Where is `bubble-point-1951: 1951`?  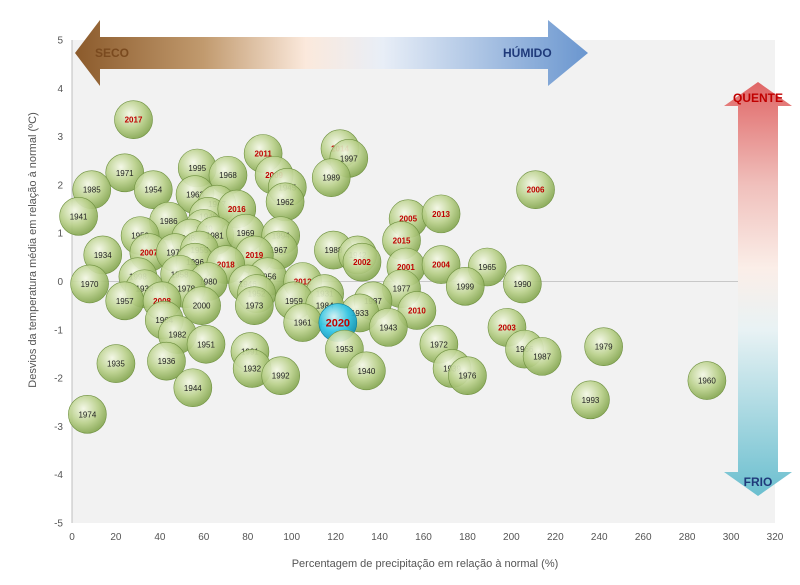
bubble-point-1951: 1951 is located at coordinates (206, 344).